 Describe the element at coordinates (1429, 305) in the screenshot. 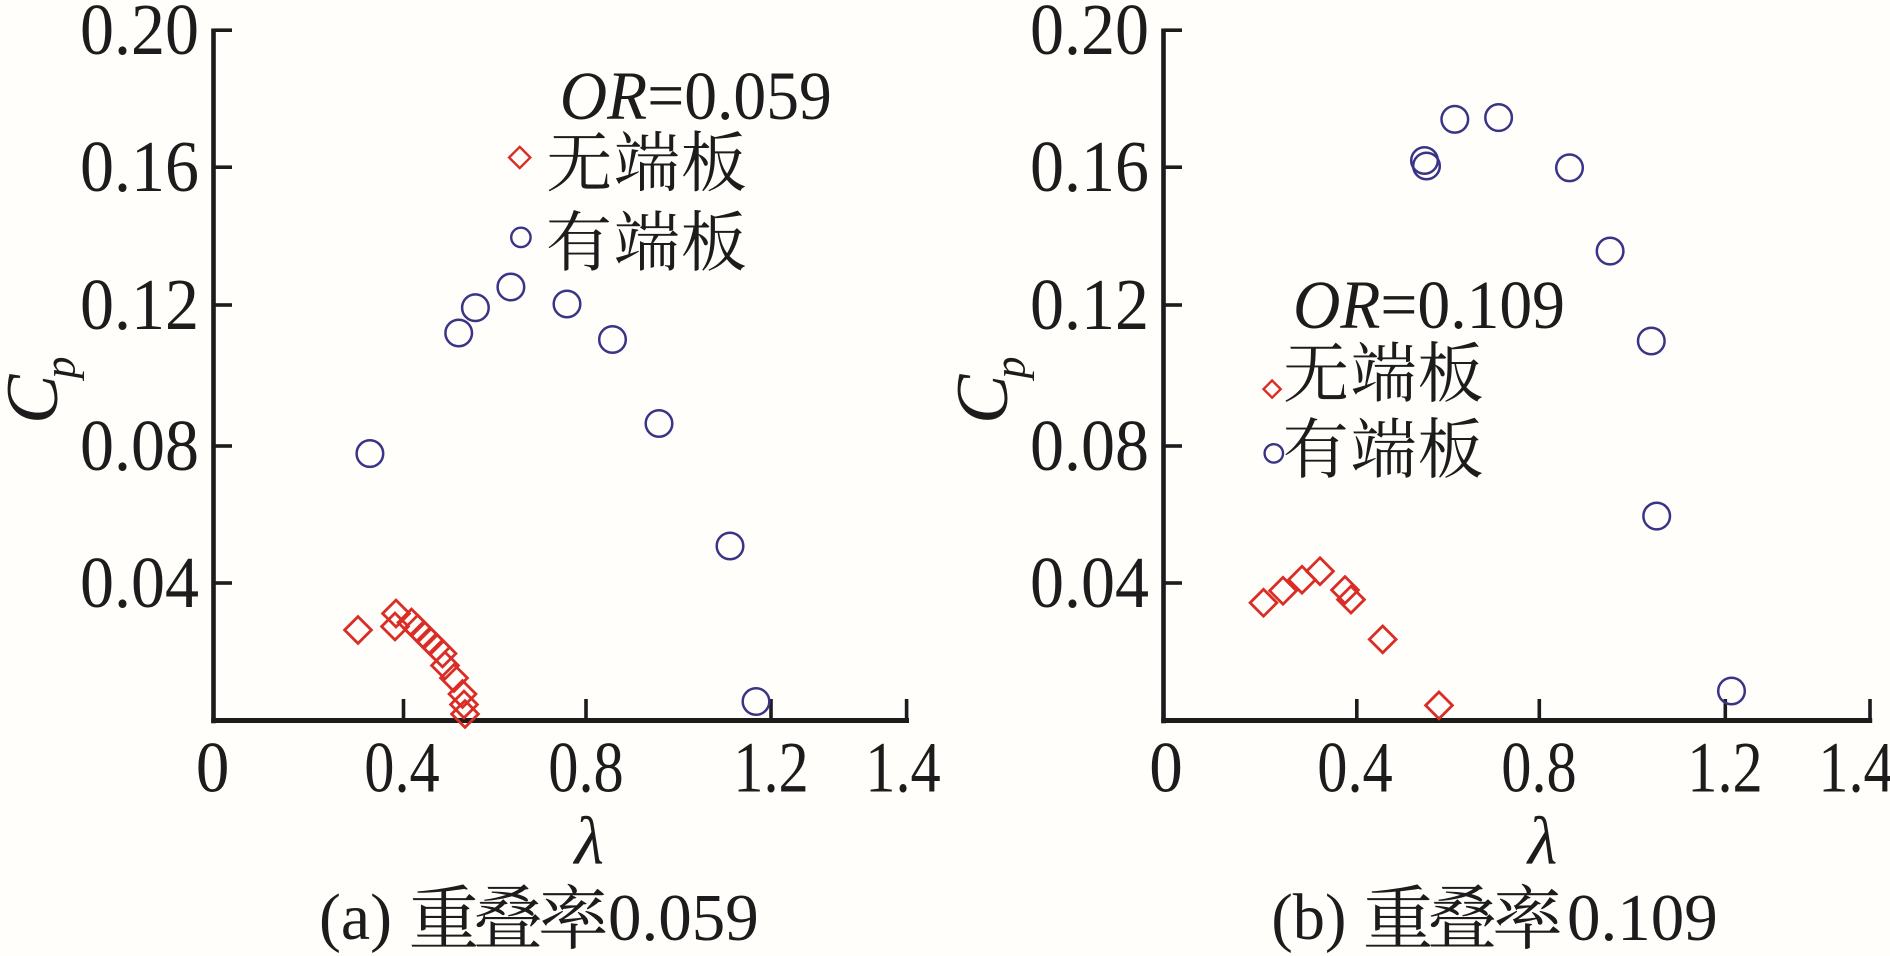

I see `svg-text: OR=0.109` at that location.